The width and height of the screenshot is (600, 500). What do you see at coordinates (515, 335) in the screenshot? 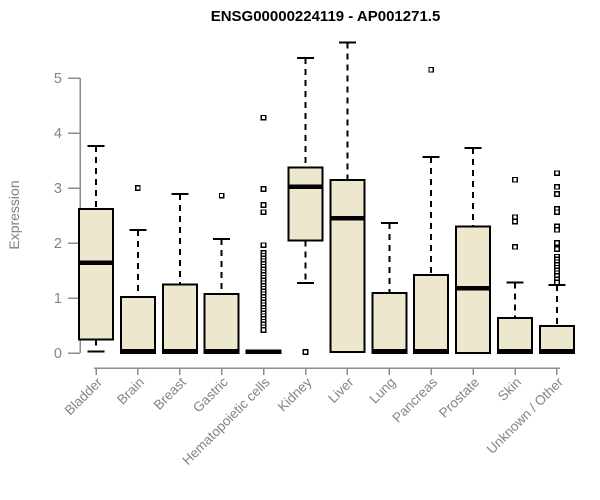
I see `box-skin` at bounding box center [515, 335].